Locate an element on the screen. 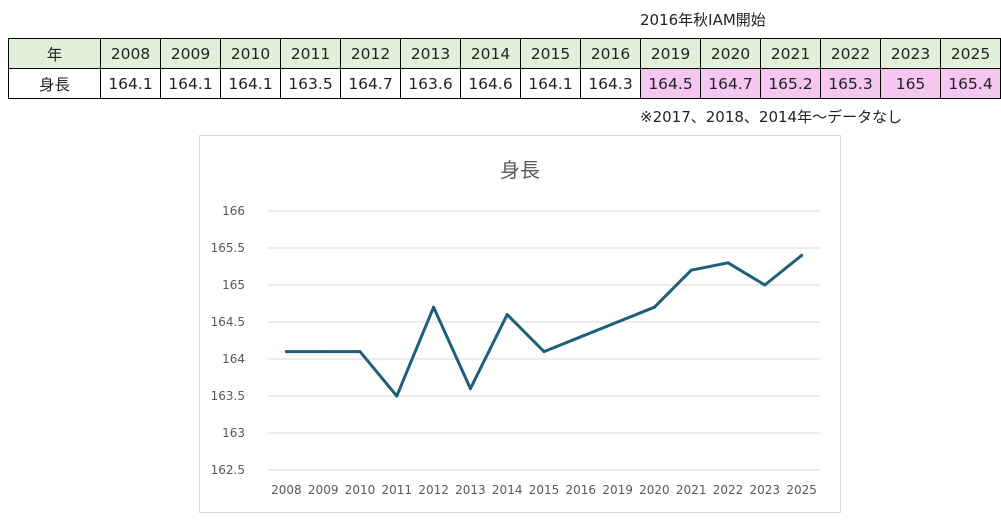 This screenshot has height=524, width=1001. x-tick-label: 2015 is located at coordinates (544, 490).